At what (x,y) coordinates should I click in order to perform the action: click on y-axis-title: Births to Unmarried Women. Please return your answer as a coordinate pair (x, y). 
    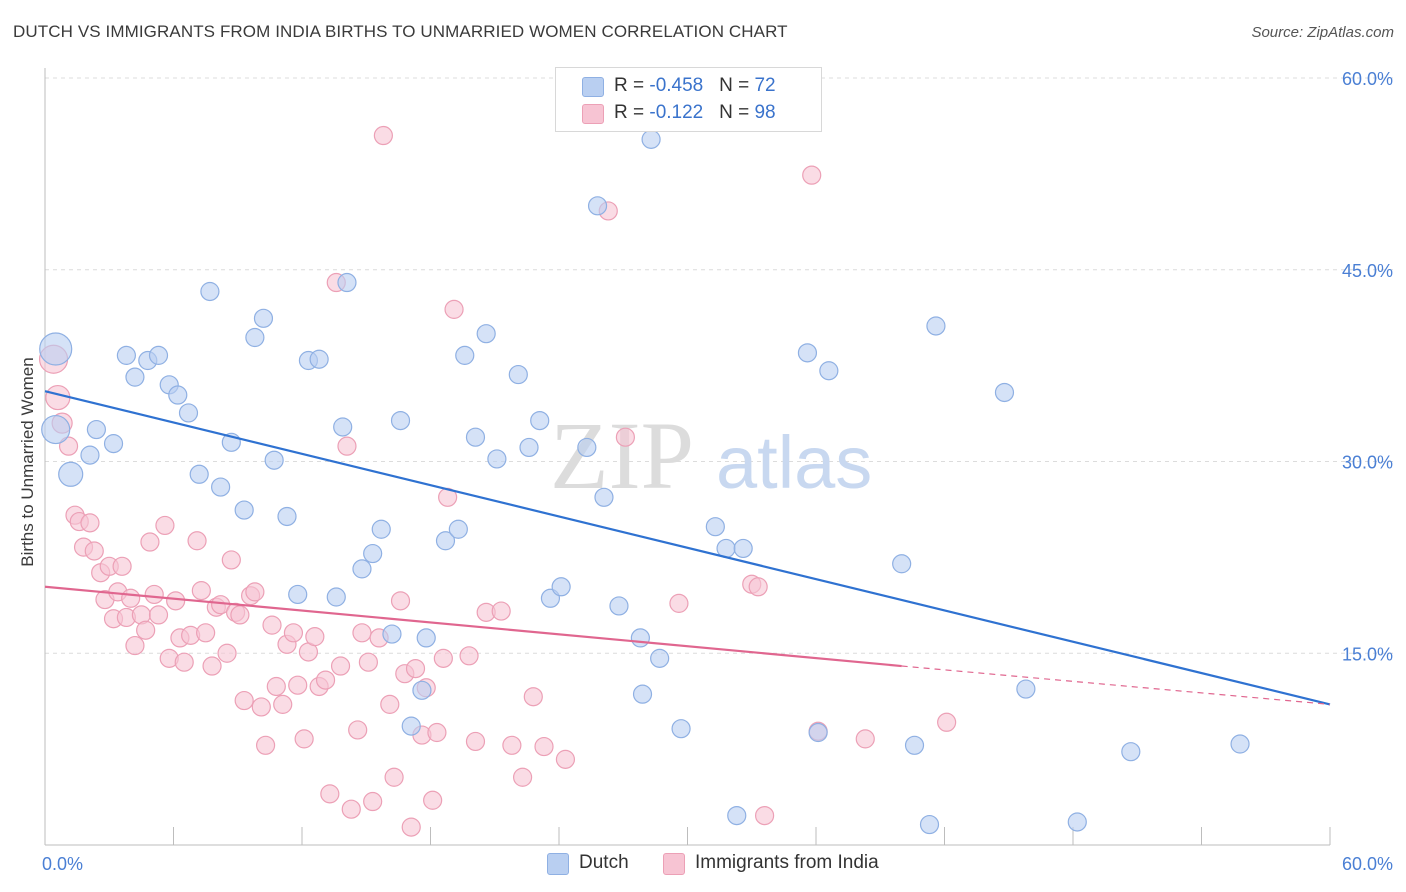
    Looking at the image, I should click on (27, 461).